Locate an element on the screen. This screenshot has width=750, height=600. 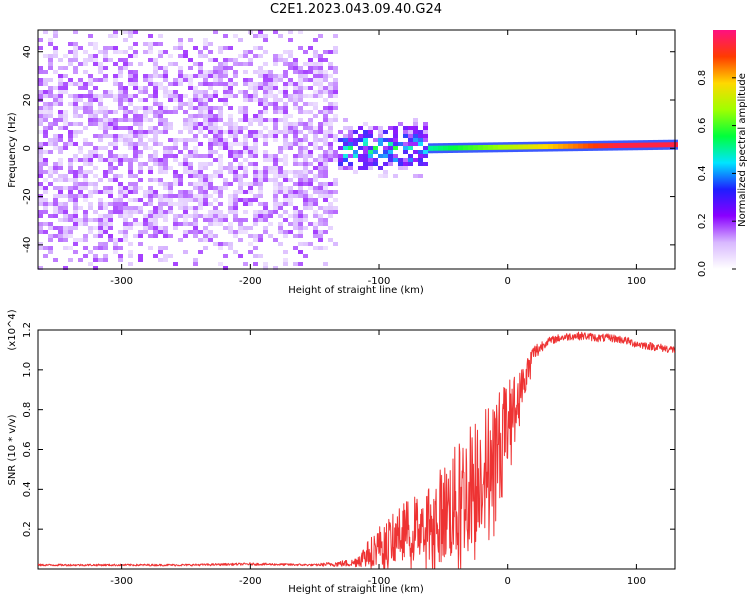
colorbar-gradient is located at coordinates (724, 149).